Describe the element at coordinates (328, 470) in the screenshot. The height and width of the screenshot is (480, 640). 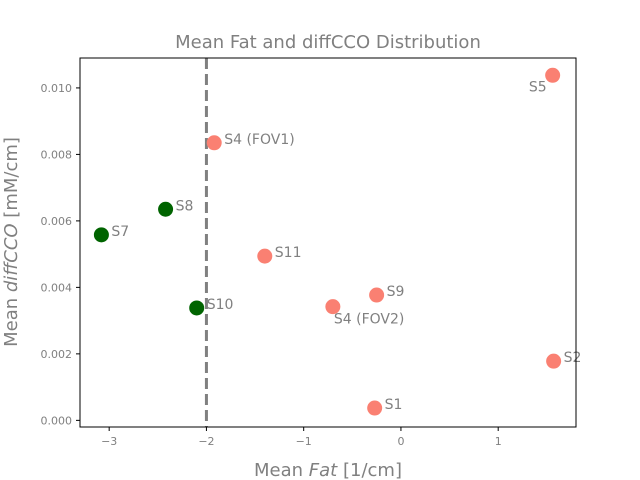
I see `x-axis-title: Mean Fat [1/cm]` at that location.